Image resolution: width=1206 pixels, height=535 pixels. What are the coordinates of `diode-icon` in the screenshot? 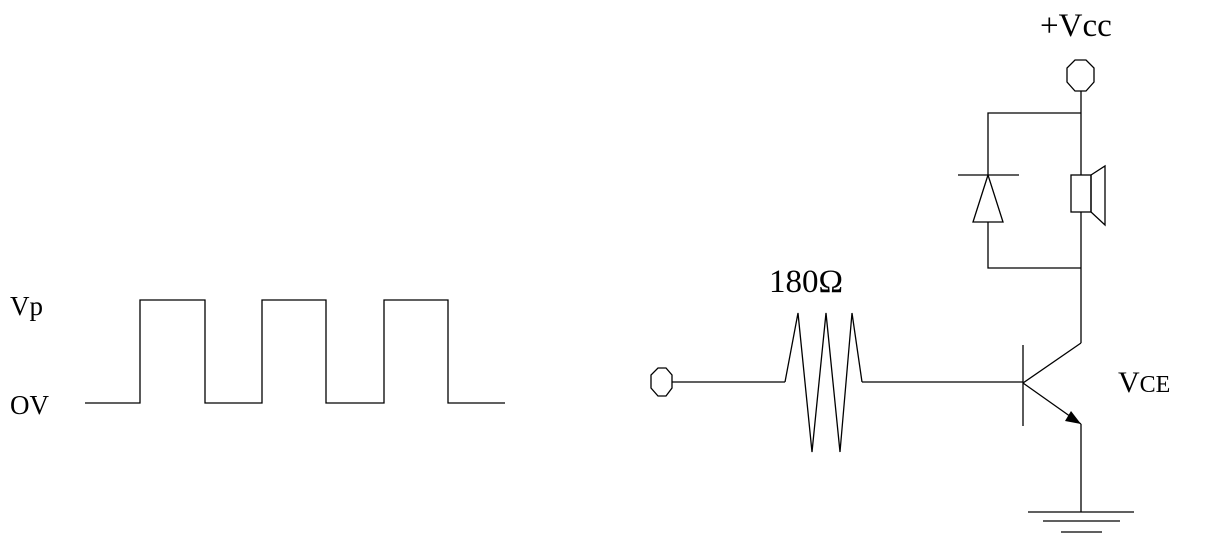 It's located at (988, 197).